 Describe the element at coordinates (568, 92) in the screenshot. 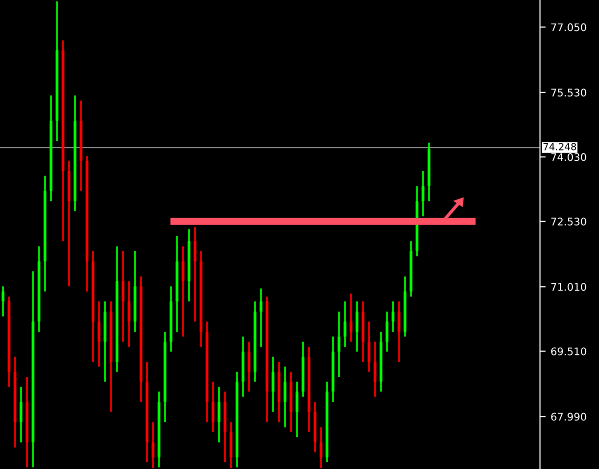

I see `y-tick-label: 75.530` at that location.